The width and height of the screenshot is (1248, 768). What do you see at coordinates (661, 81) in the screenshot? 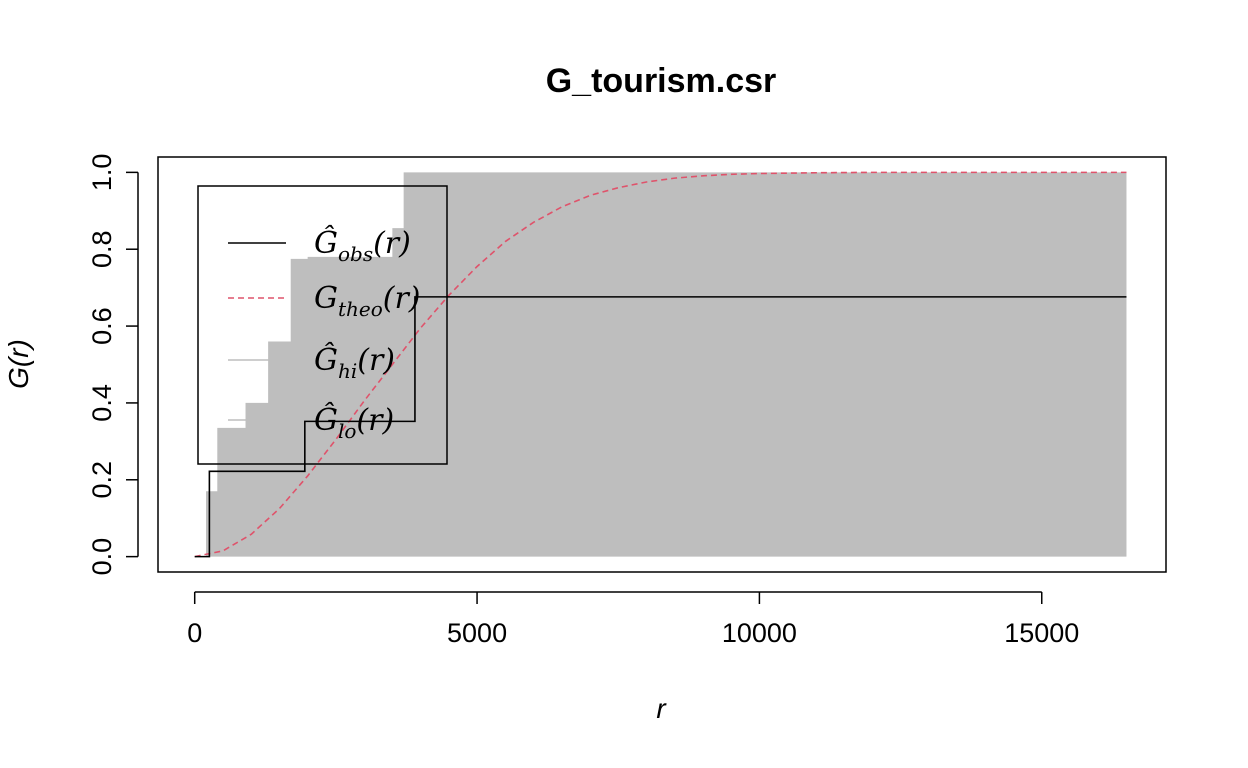
I see `chart-title: G_tourism.csr` at bounding box center [661, 81].